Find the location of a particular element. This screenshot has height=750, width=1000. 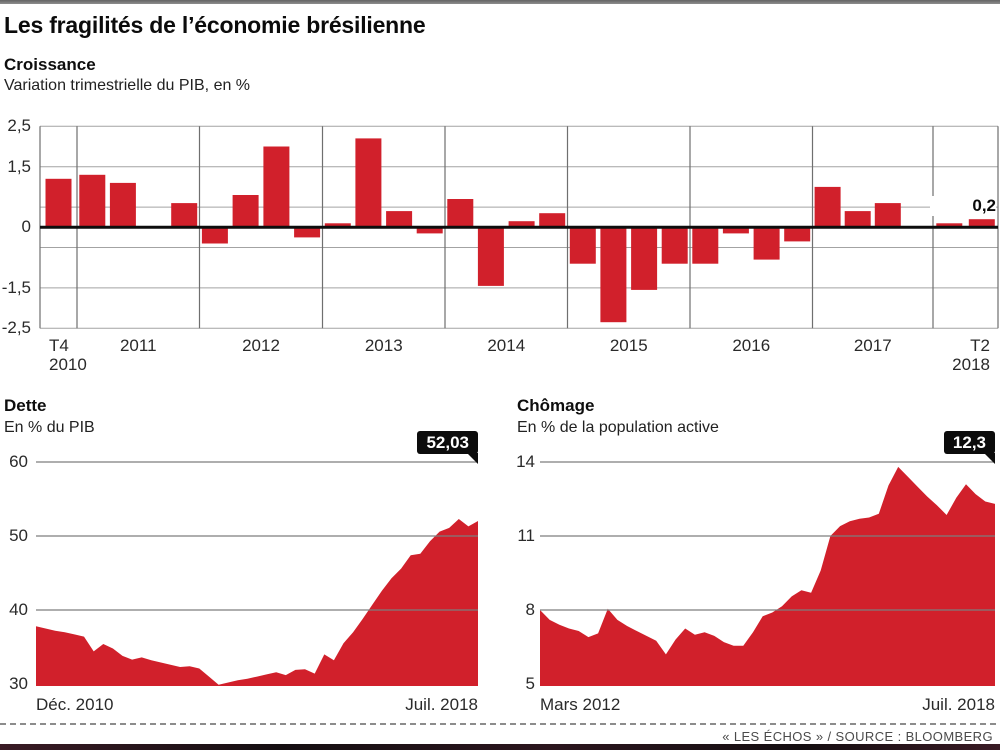

unemployment-chart-subtitle: En % de la population active is located at coordinates (618, 427).